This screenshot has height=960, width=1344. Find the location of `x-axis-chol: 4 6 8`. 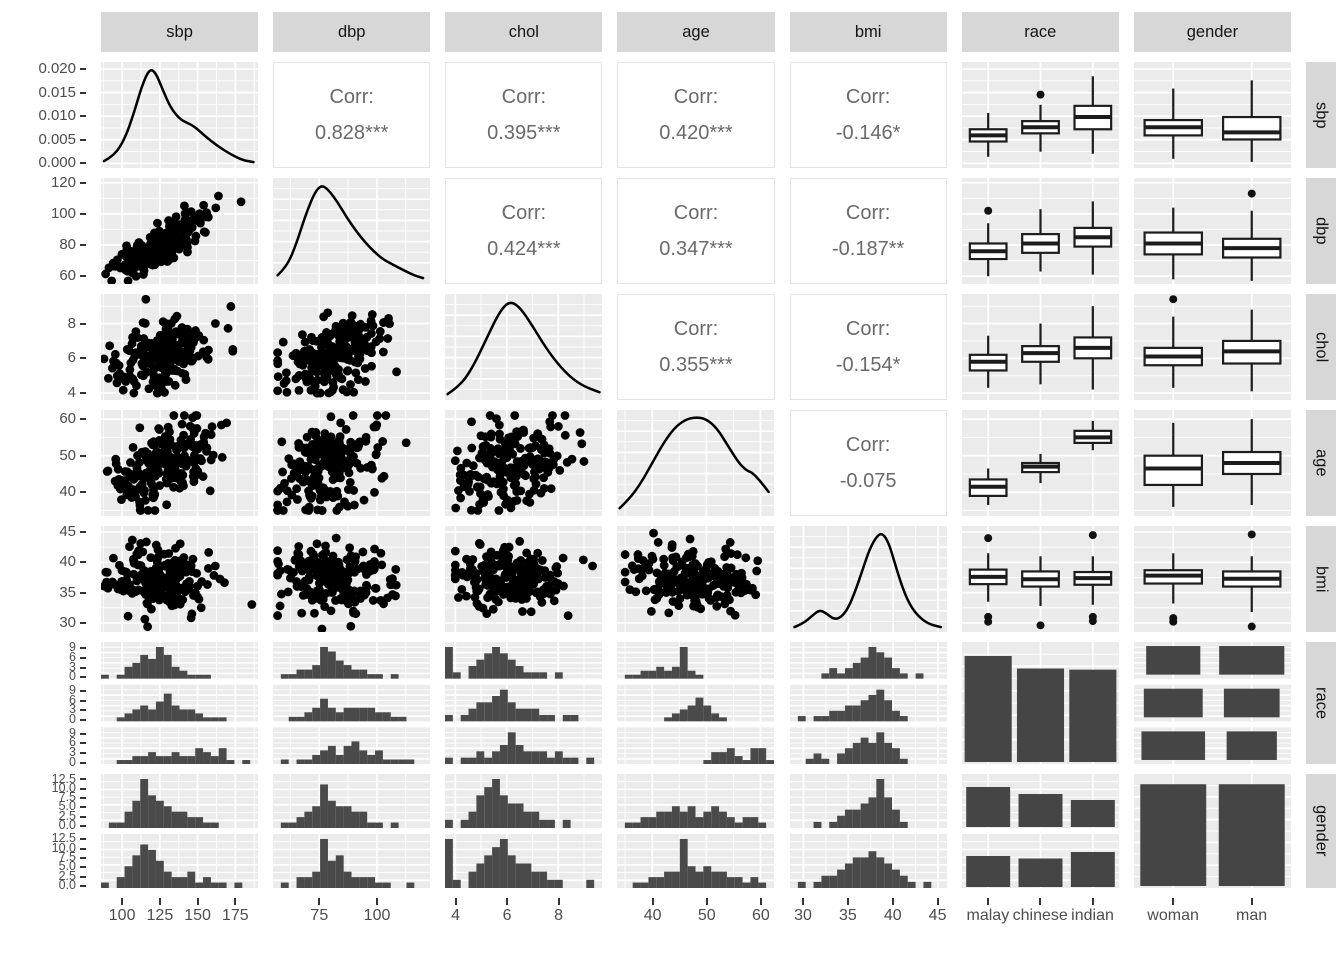

x-axis-chol: 4 6 8 is located at coordinates (523, 920).